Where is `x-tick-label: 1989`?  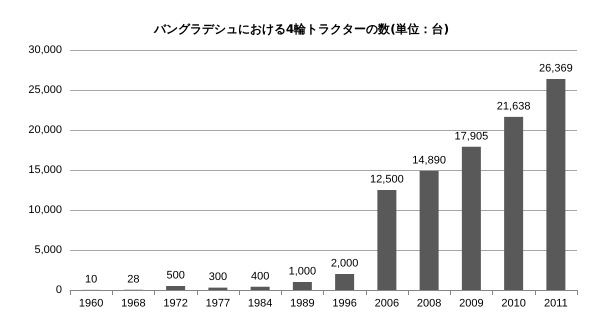 x-tick-label: 1989 is located at coordinates (302, 304).